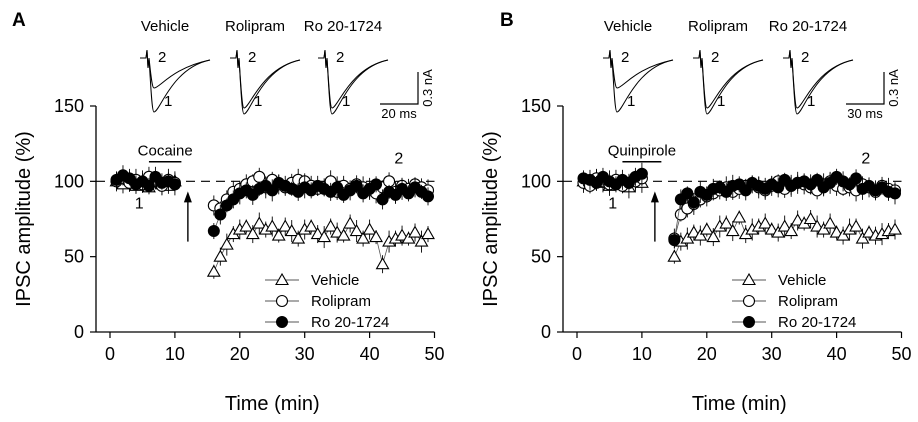 This screenshot has height=422, width=918. I want to click on legend-label: Rolipram, so click(808, 301).